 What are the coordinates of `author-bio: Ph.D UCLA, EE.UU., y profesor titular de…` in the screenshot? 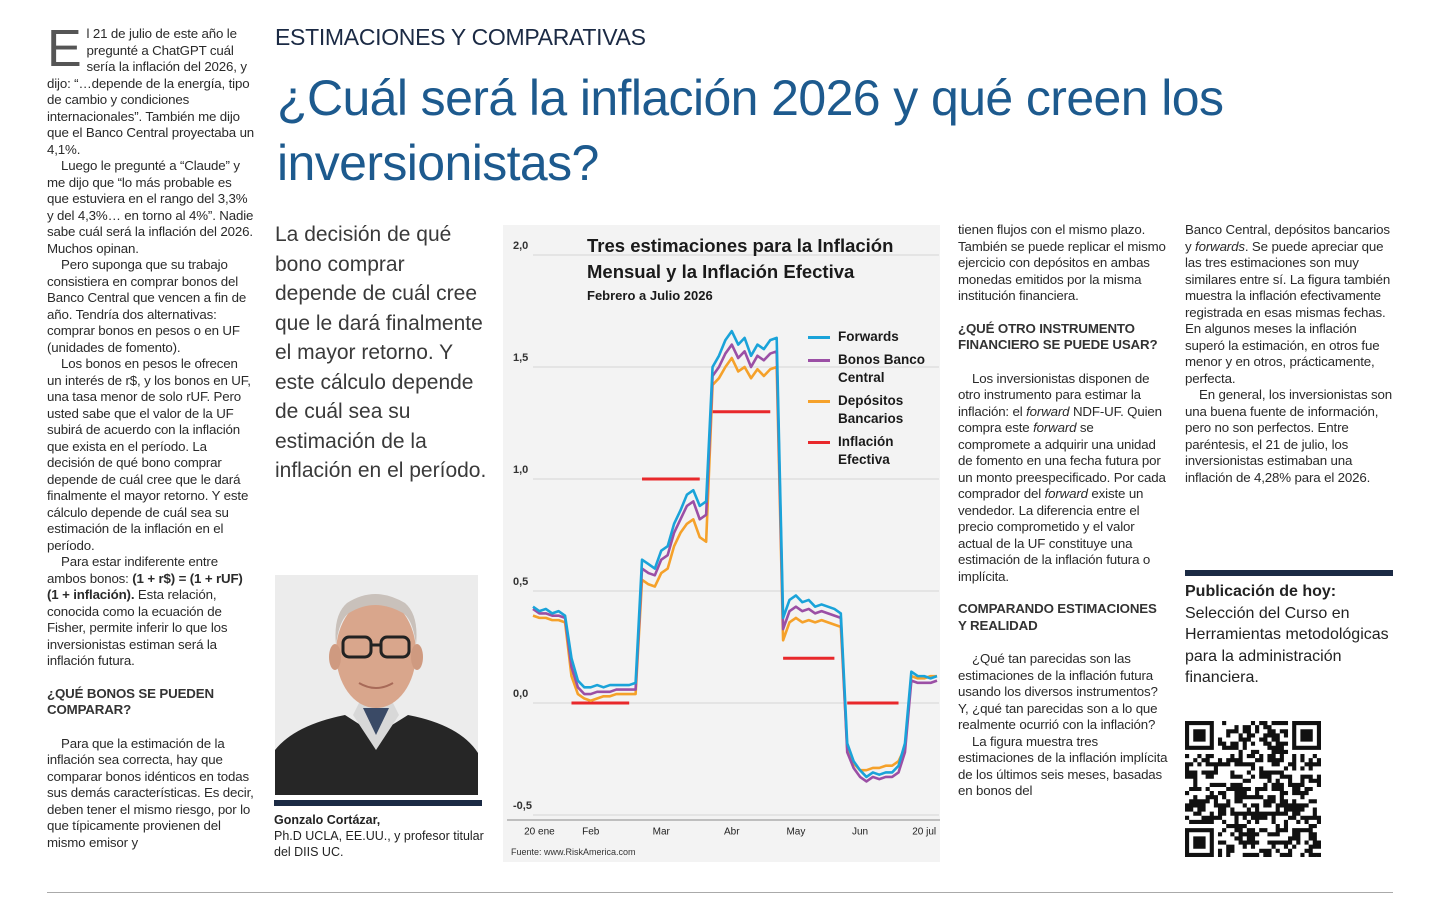 It's located at (379, 844).